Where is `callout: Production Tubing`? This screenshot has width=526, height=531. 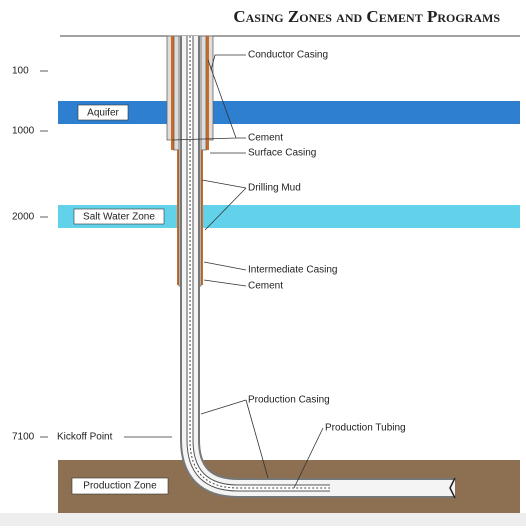 callout: Production Tubing is located at coordinates (365, 428).